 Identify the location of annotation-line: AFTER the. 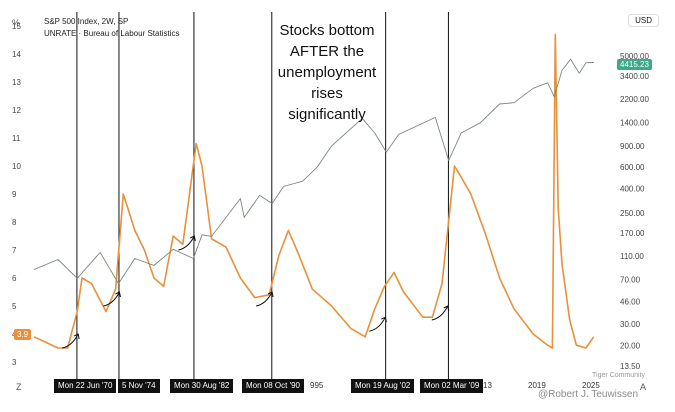
(327, 51).